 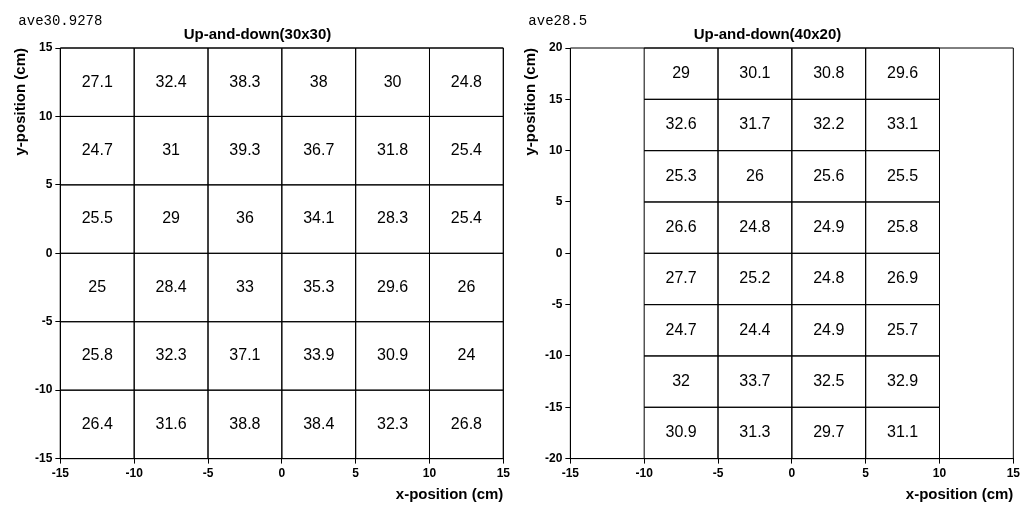 I want to click on data-label: 33.9, so click(x=319, y=355).